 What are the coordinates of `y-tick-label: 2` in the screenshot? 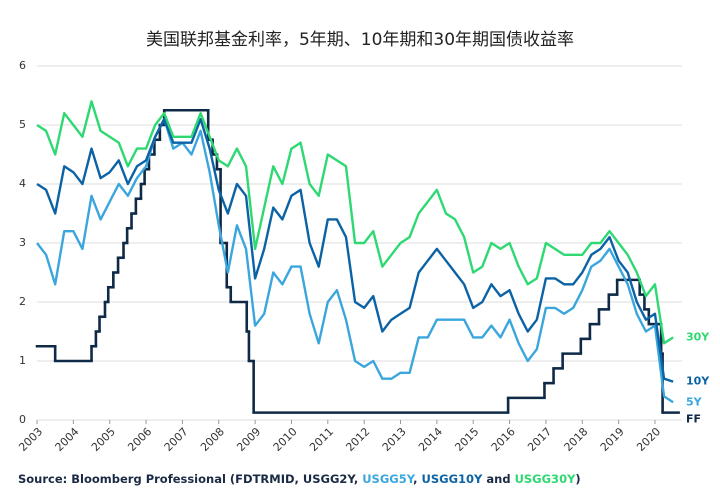 It's located at (22, 301).